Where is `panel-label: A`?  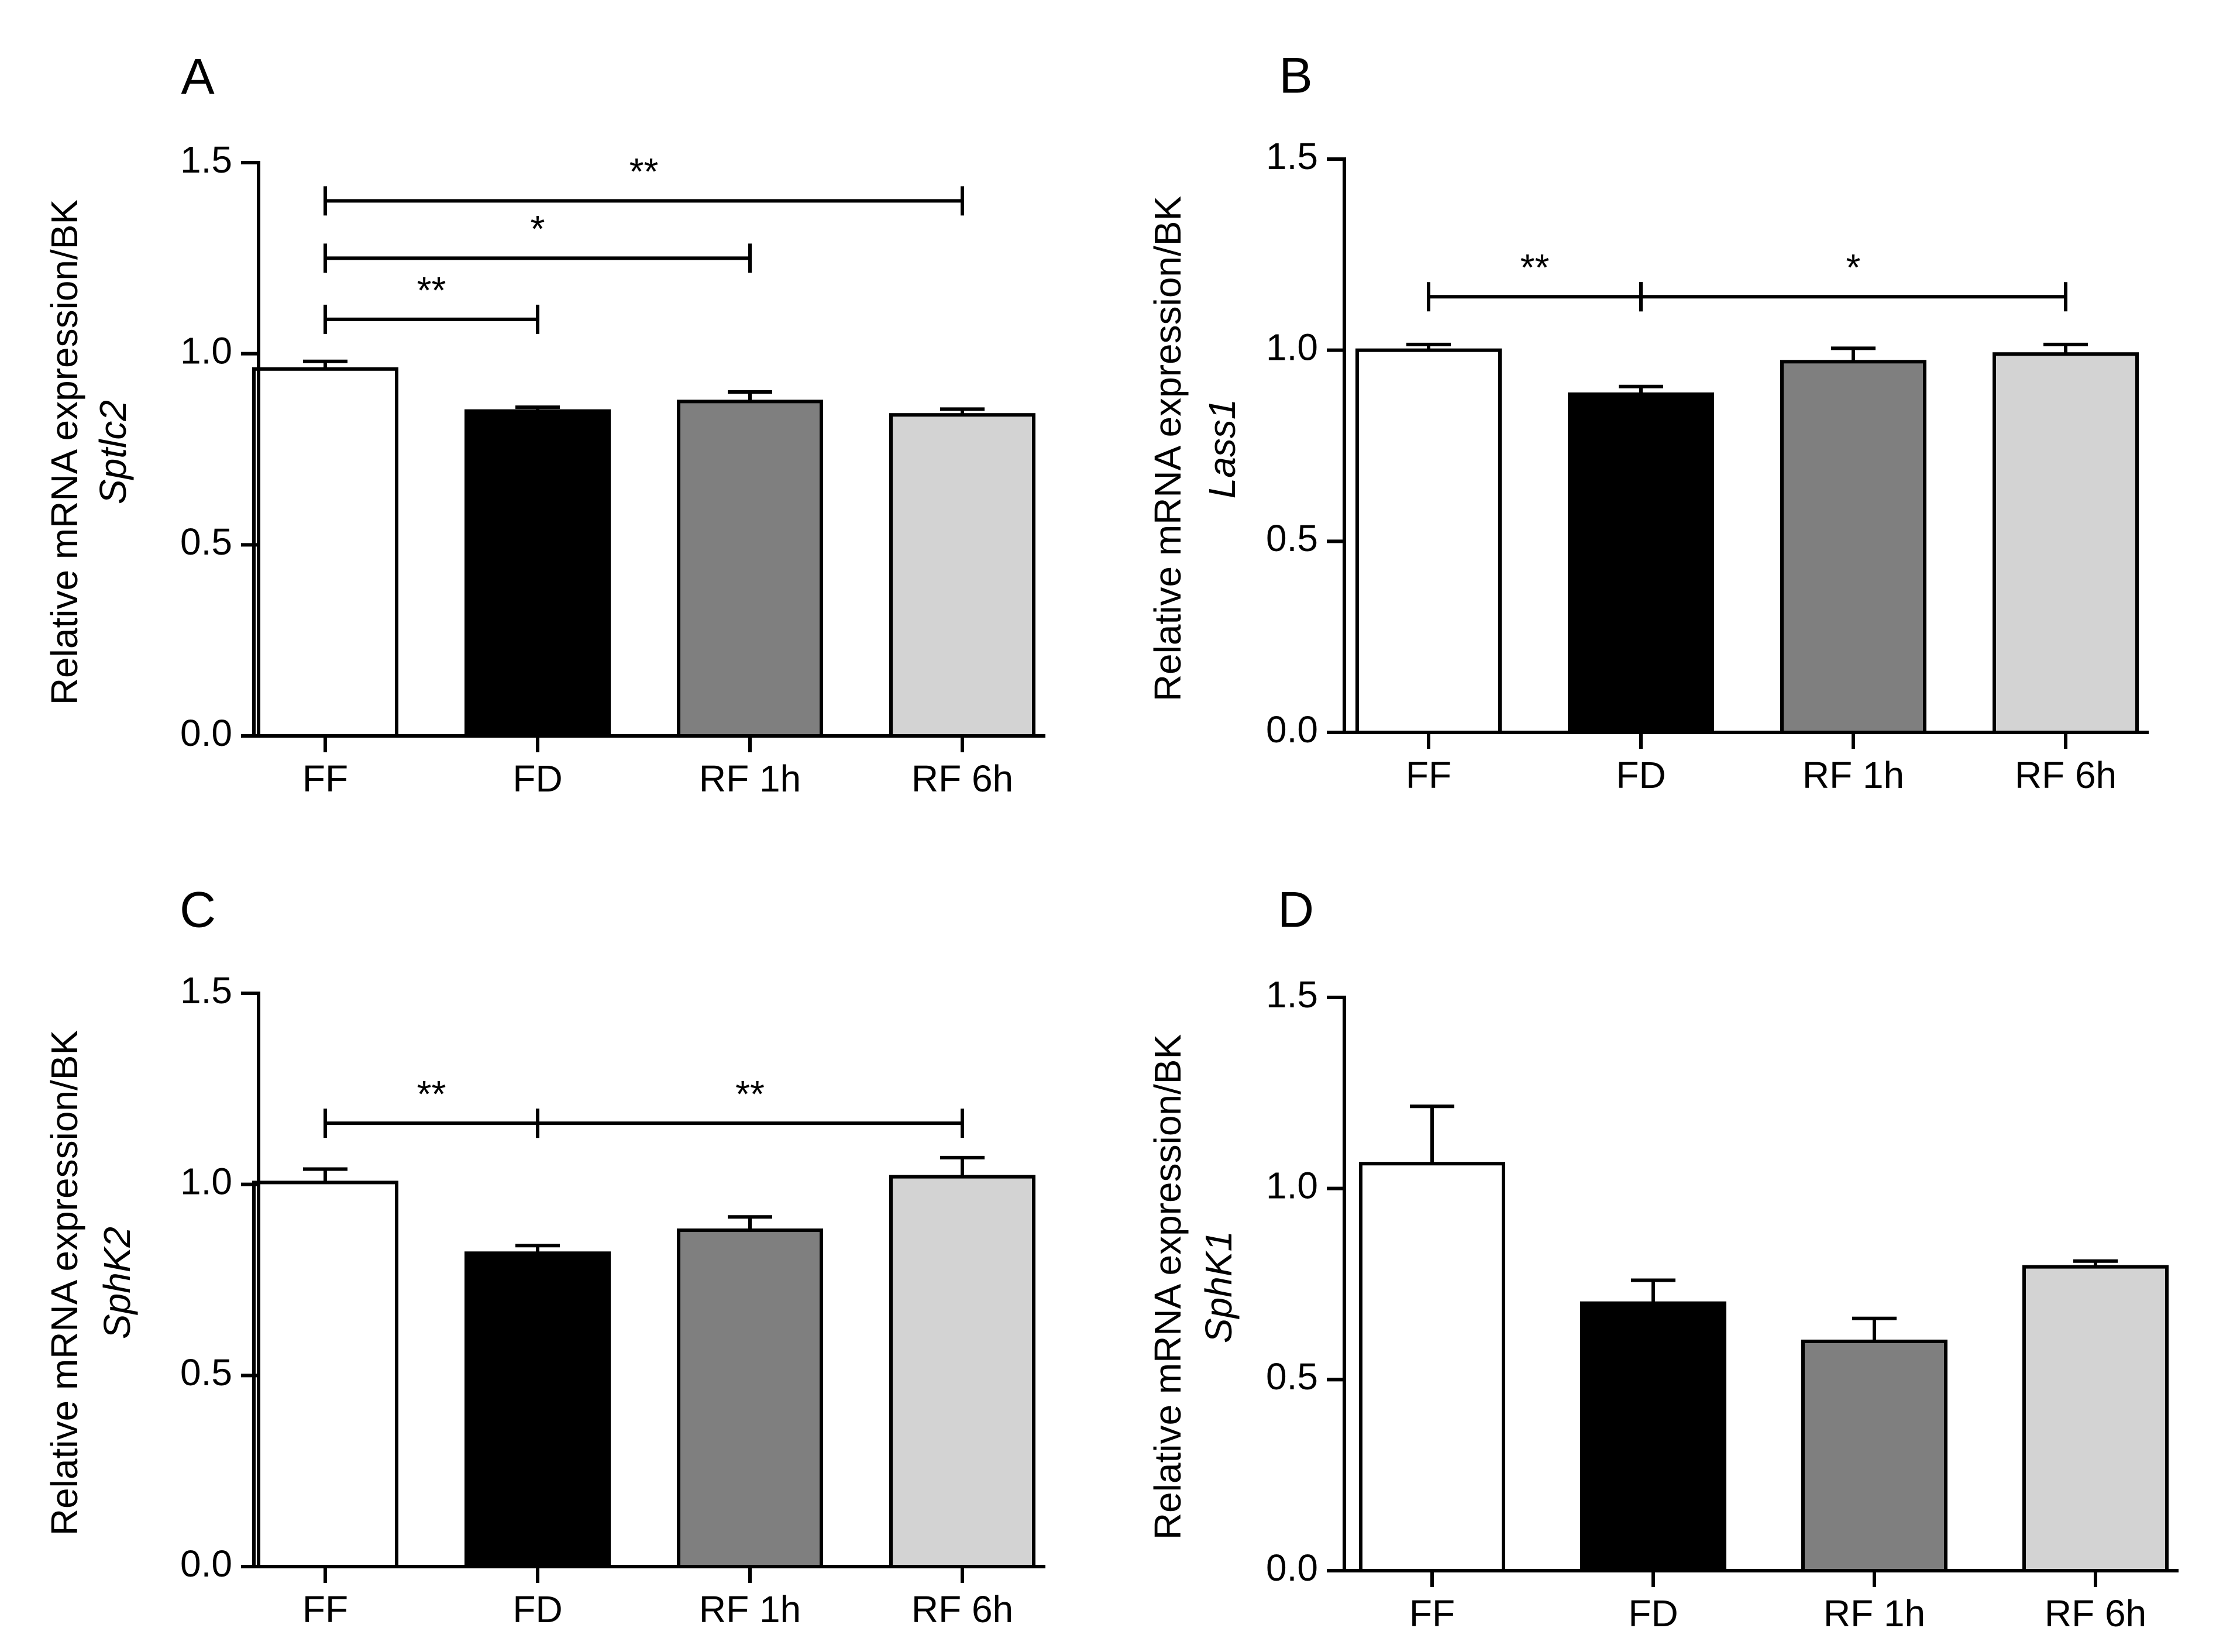 panel-label: A is located at coordinates (198, 77).